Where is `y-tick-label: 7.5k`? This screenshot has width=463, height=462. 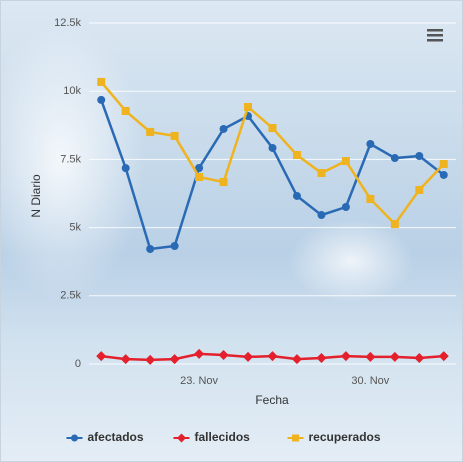 y-tick-label: 7.5k is located at coordinates (70, 159).